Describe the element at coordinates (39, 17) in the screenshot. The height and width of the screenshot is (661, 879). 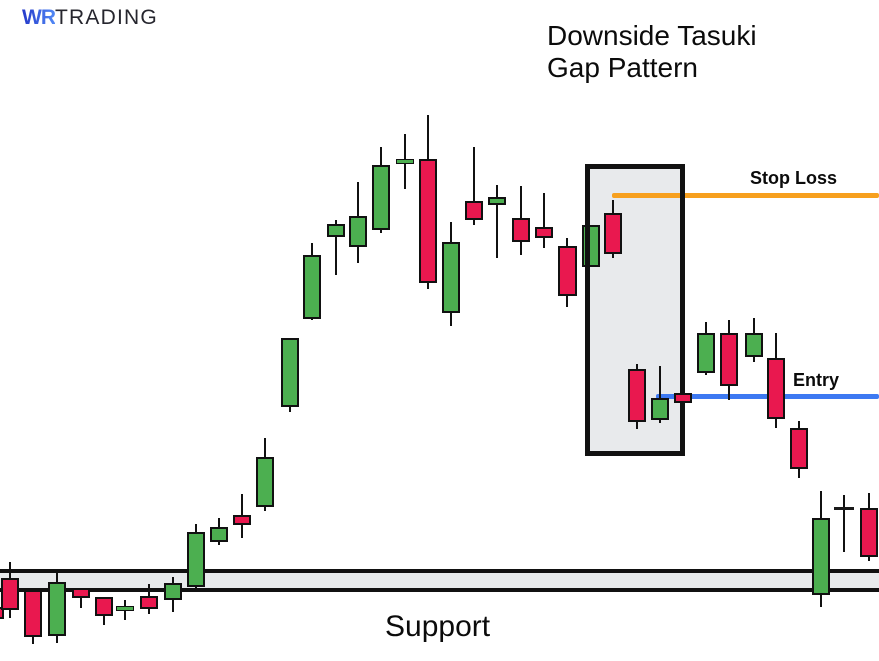
I see `brand-logo-wr: WR` at that location.